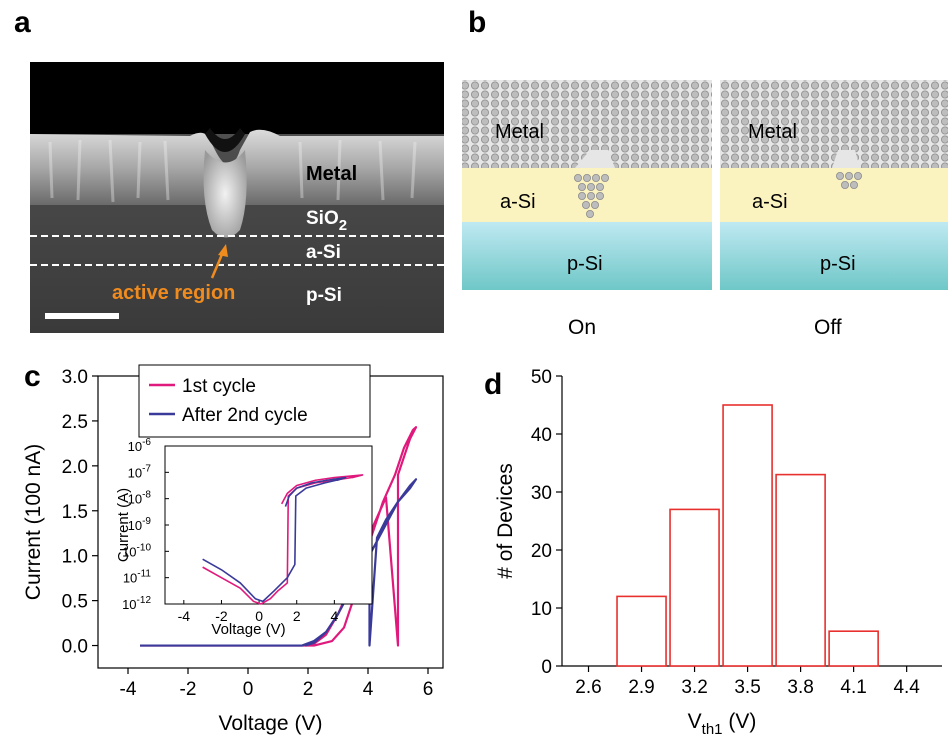  I want to click on d-xtick-label: 4.4, so click(906, 687).